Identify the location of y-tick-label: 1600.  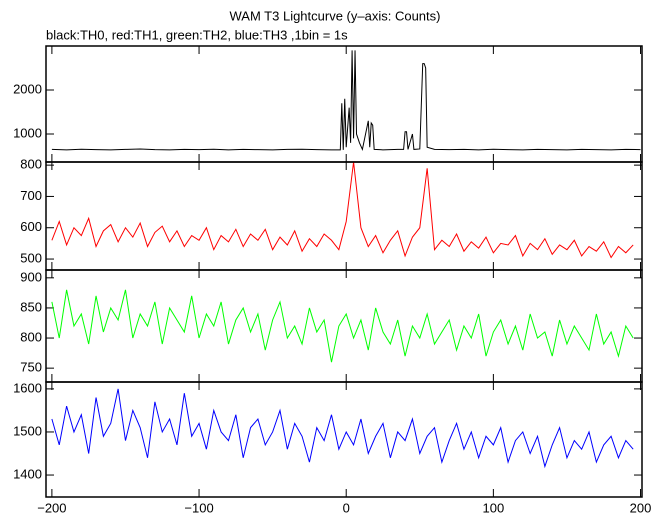
(27, 387).